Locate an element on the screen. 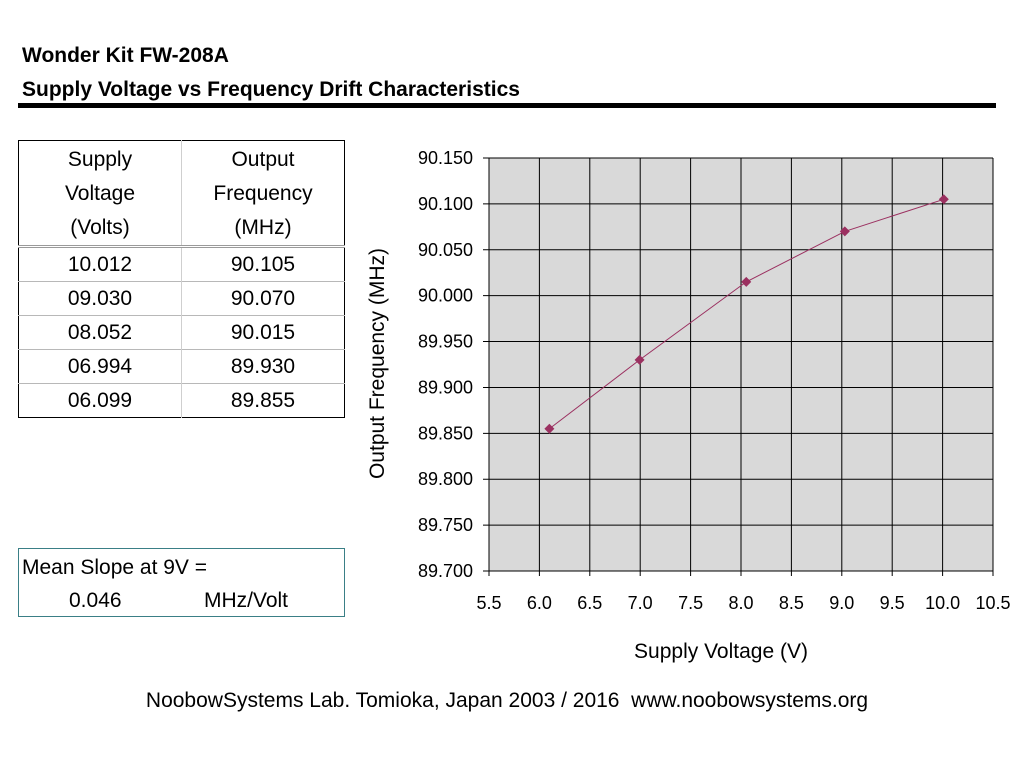  title-underline is located at coordinates (507, 105).